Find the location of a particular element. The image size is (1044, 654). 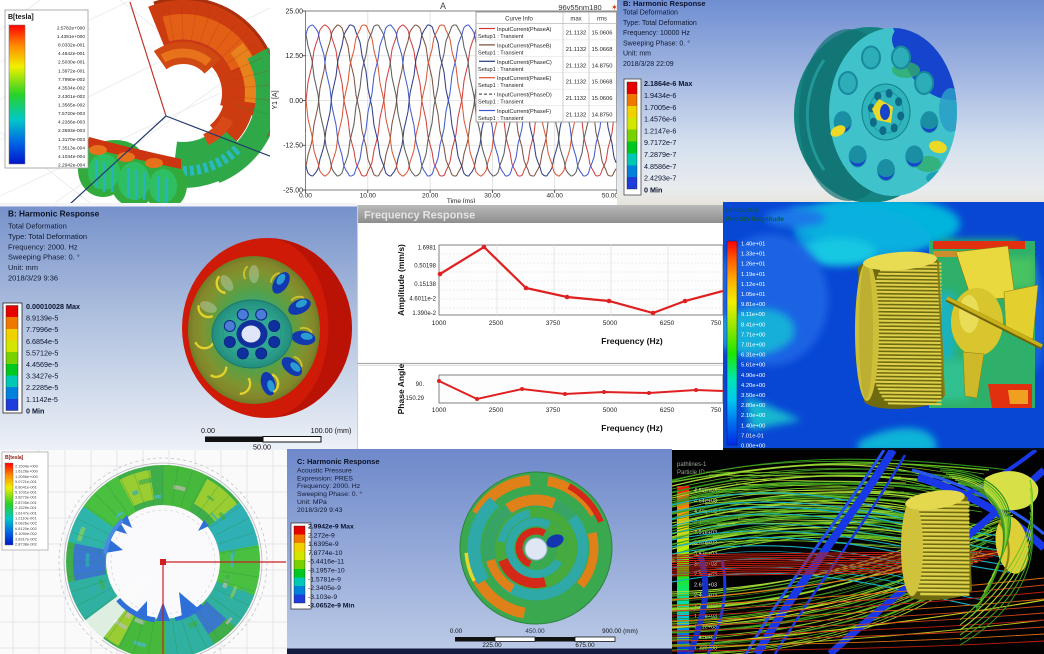

svg-text: B[tesla] is located at coordinates (21, 17).